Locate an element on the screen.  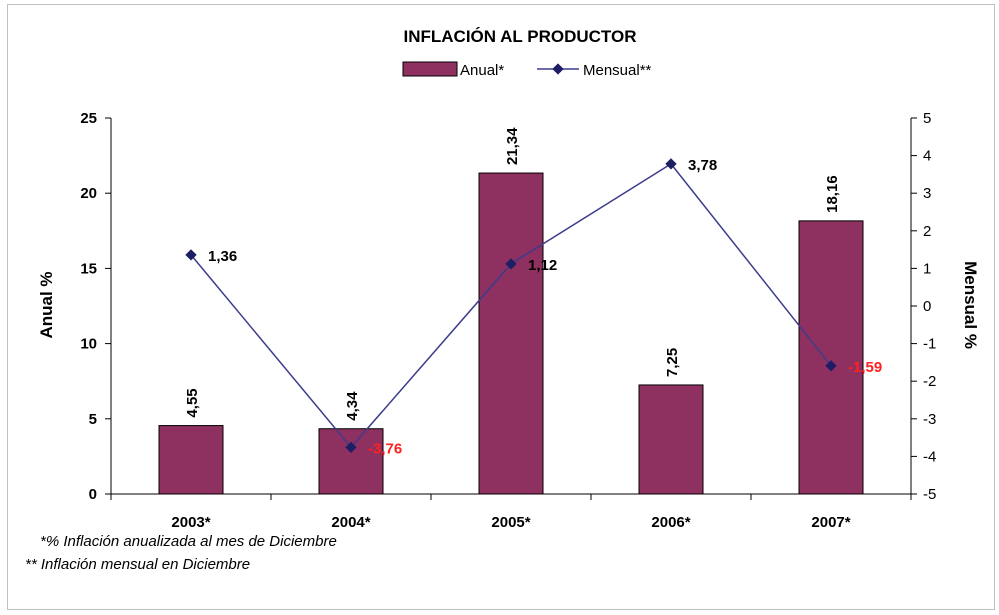
bar-data-label: 18,16 is located at coordinates (832, 194).